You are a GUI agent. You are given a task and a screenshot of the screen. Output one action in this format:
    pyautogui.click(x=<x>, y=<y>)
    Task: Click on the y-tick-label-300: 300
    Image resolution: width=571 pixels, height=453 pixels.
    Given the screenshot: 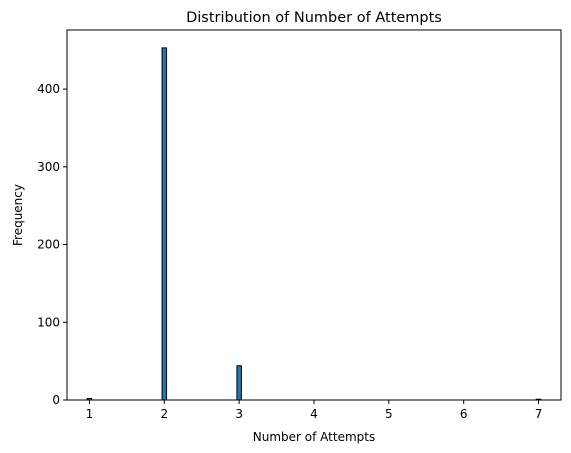 What is the action you would take?
    pyautogui.click(x=48, y=167)
    